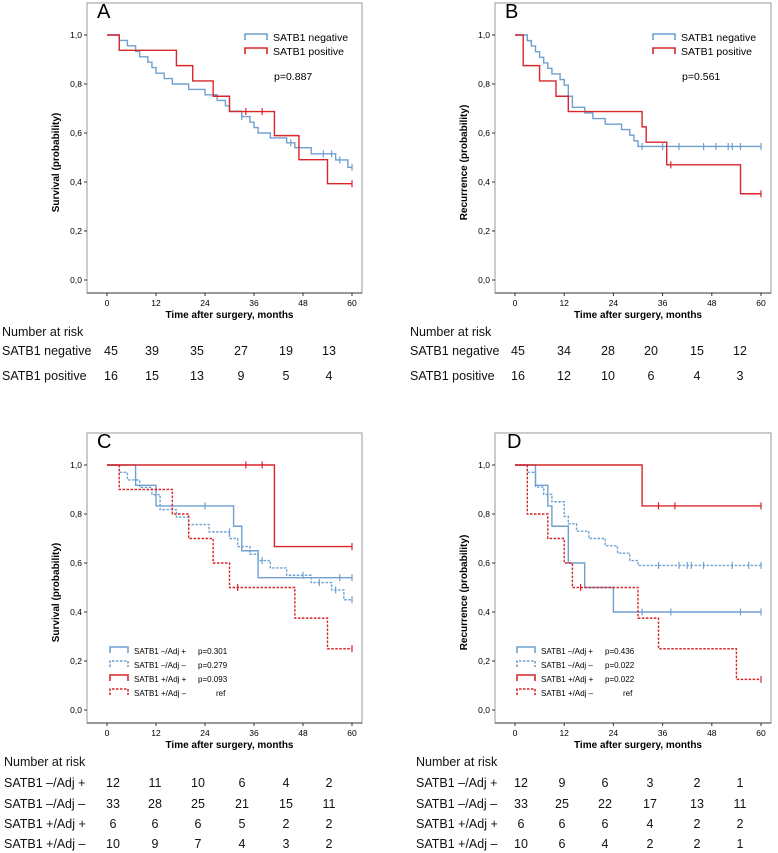  What do you see at coordinates (567, 693) in the screenshot?
I see `legend-label: SATB1 +/Adj –` at bounding box center [567, 693].